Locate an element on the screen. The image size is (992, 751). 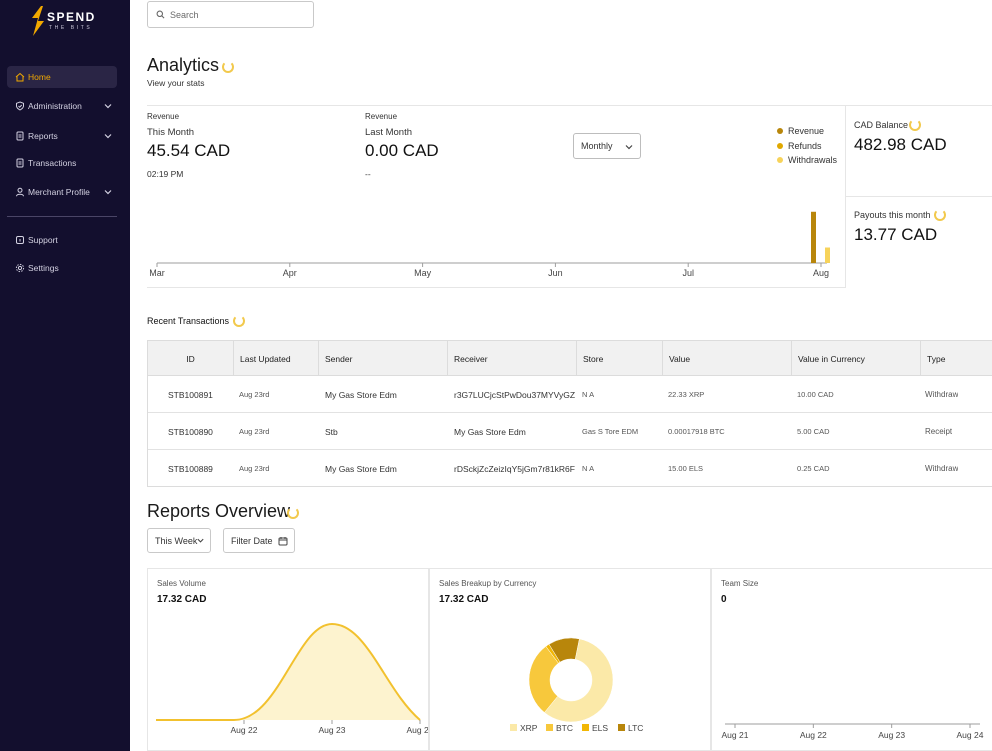
card-value: 17.32 CAD is located at coordinates (464, 599).